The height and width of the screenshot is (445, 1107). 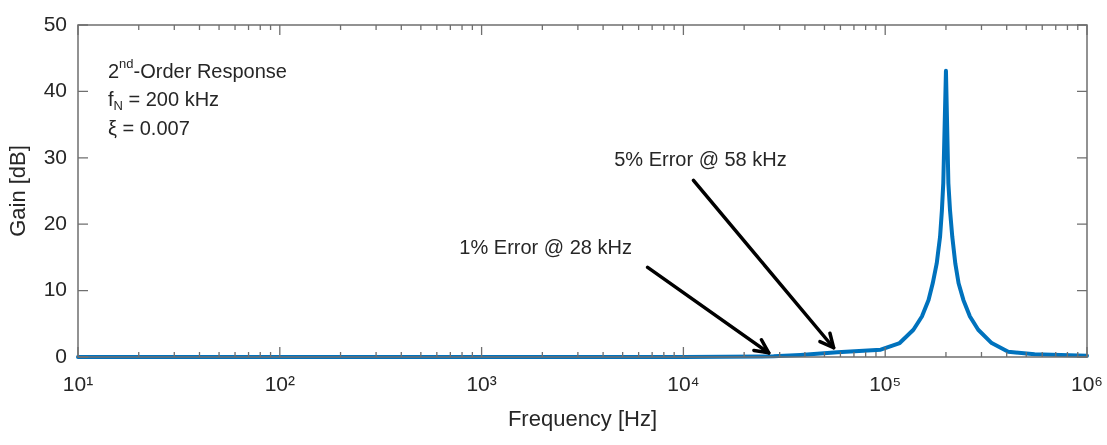 I want to click on y-tick-label: 50, so click(x=55, y=23).